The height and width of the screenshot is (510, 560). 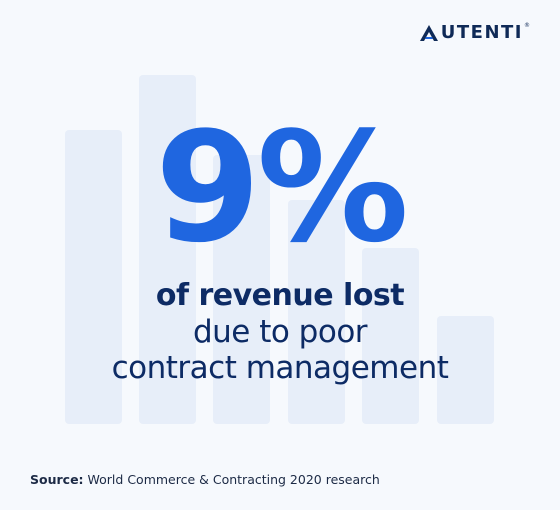 I want to click on caption-line-bold: of revenue lost, so click(x=280, y=295).